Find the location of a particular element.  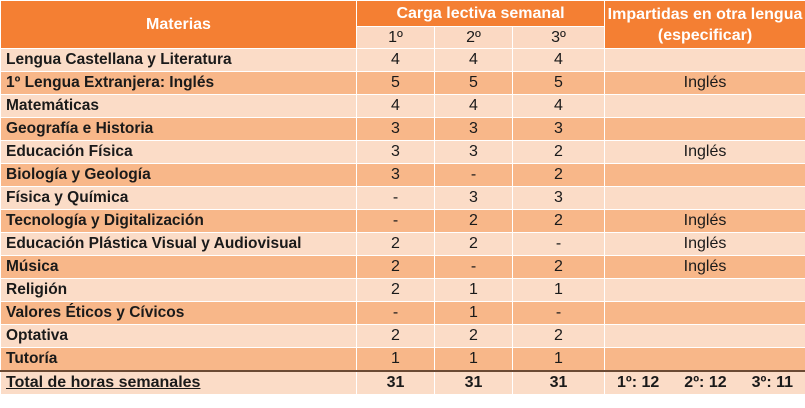

subject-name: Música is located at coordinates (178, 267).